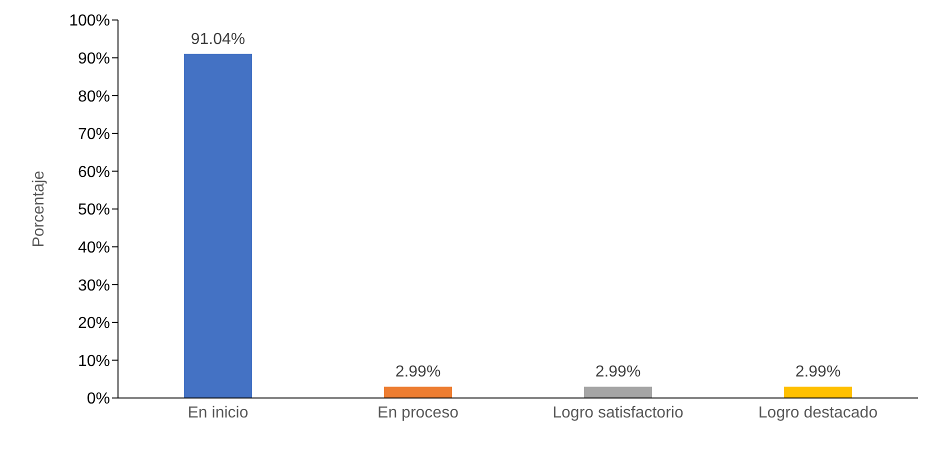  What do you see at coordinates (94, 323) in the screenshot?
I see `y-tick-label: 20%` at bounding box center [94, 323].